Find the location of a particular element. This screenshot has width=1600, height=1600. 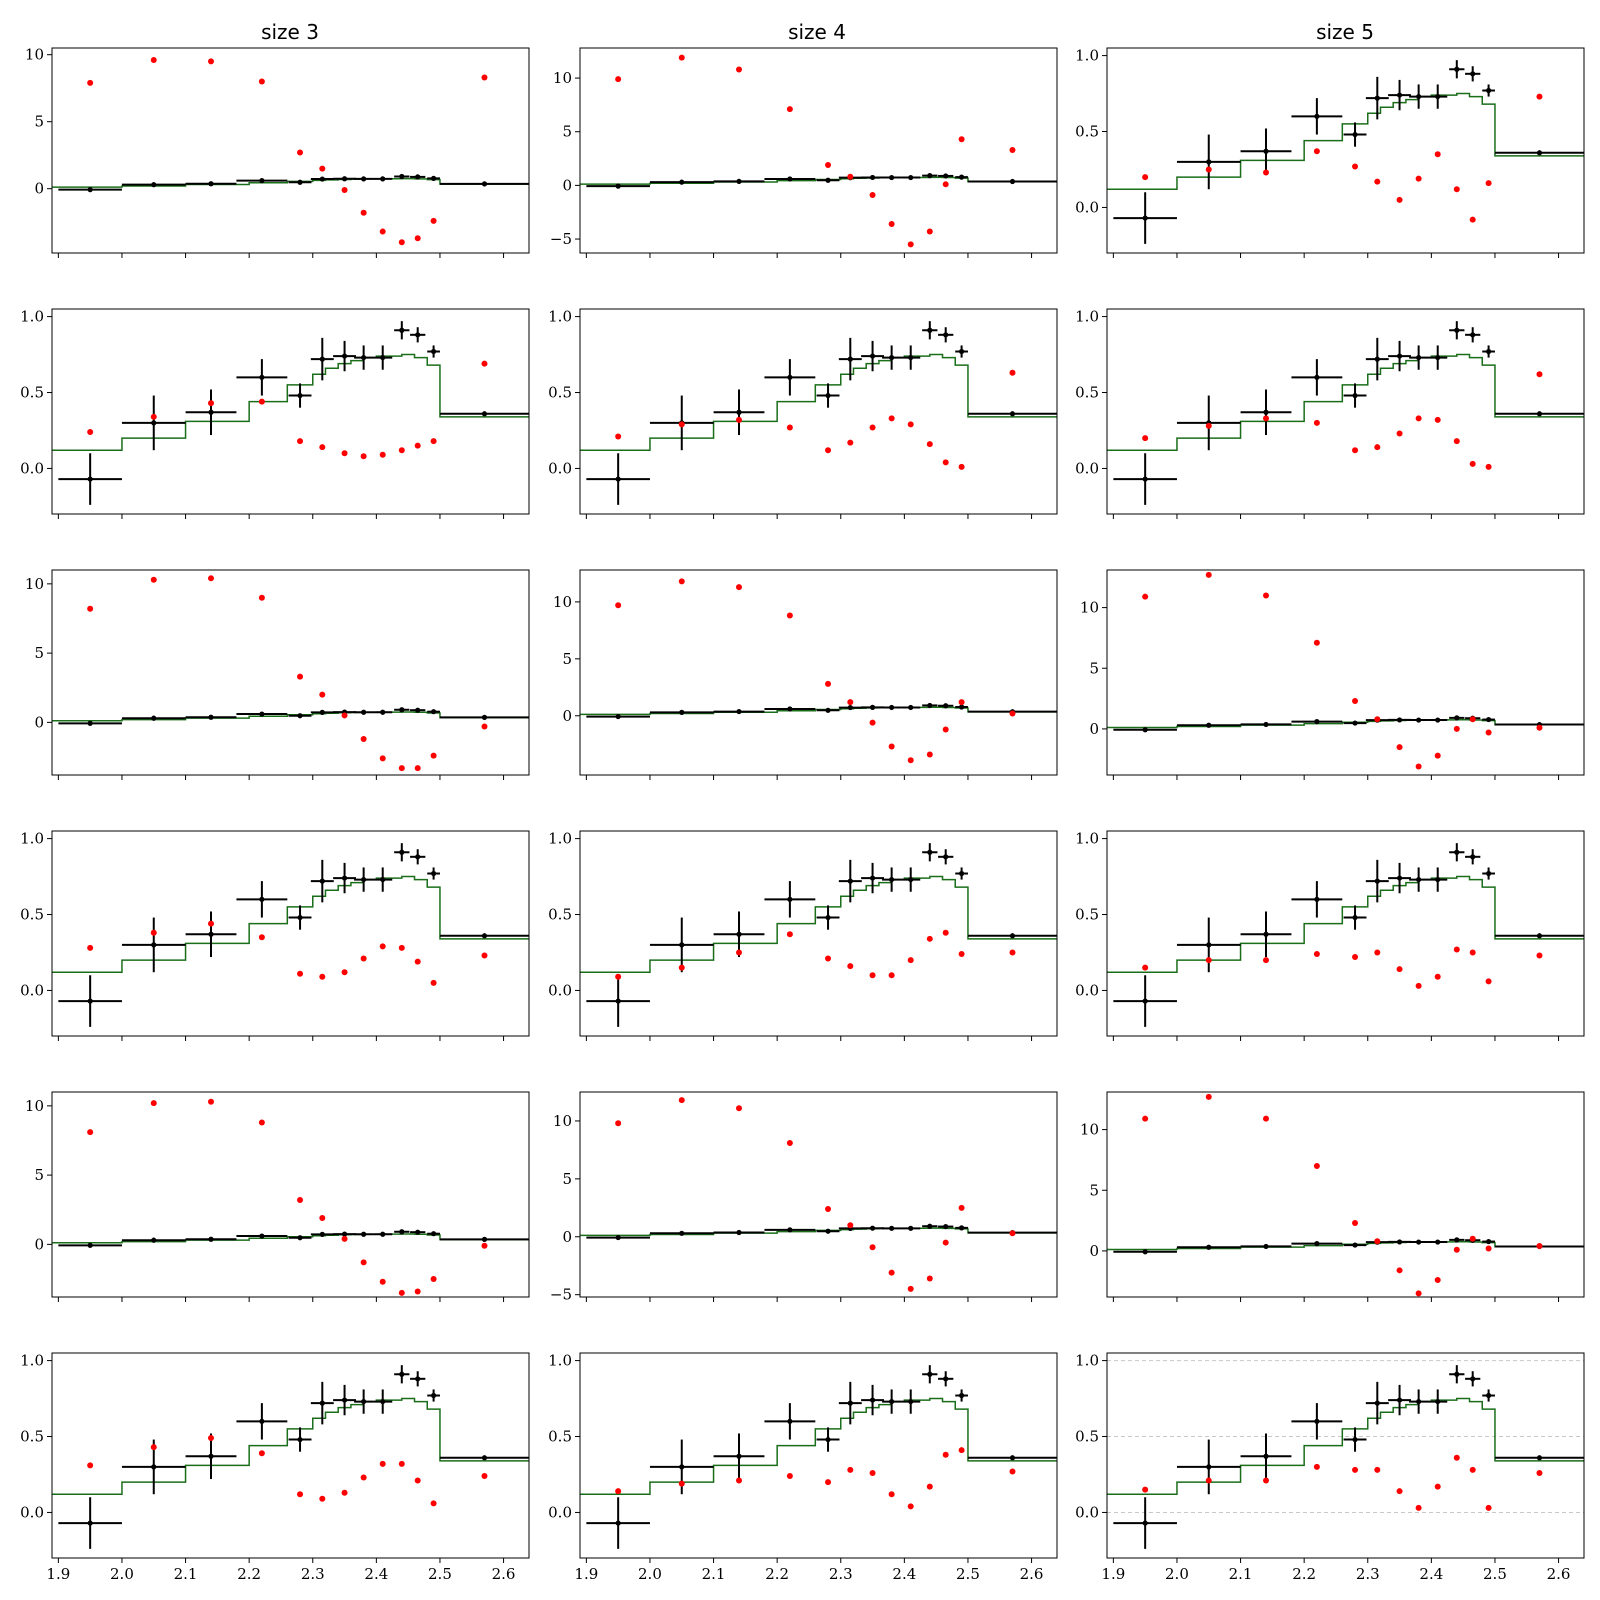

panel-r3-c3-background is located at coordinates (1345, 672).